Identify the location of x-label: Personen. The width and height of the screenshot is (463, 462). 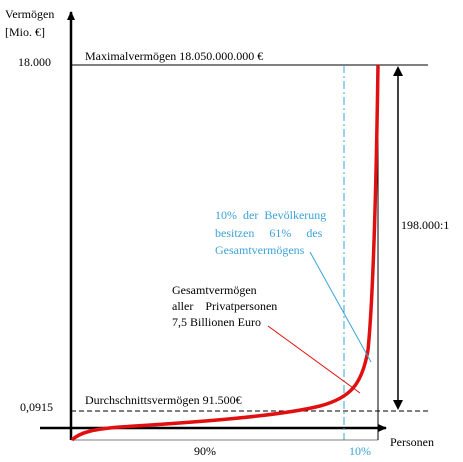
(412, 442).